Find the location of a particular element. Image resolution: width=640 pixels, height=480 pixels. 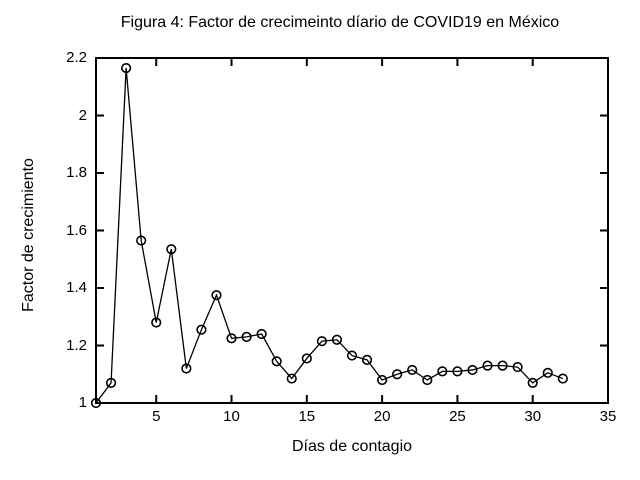

y-tick-label: 1 is located at coordinates (82, 402).